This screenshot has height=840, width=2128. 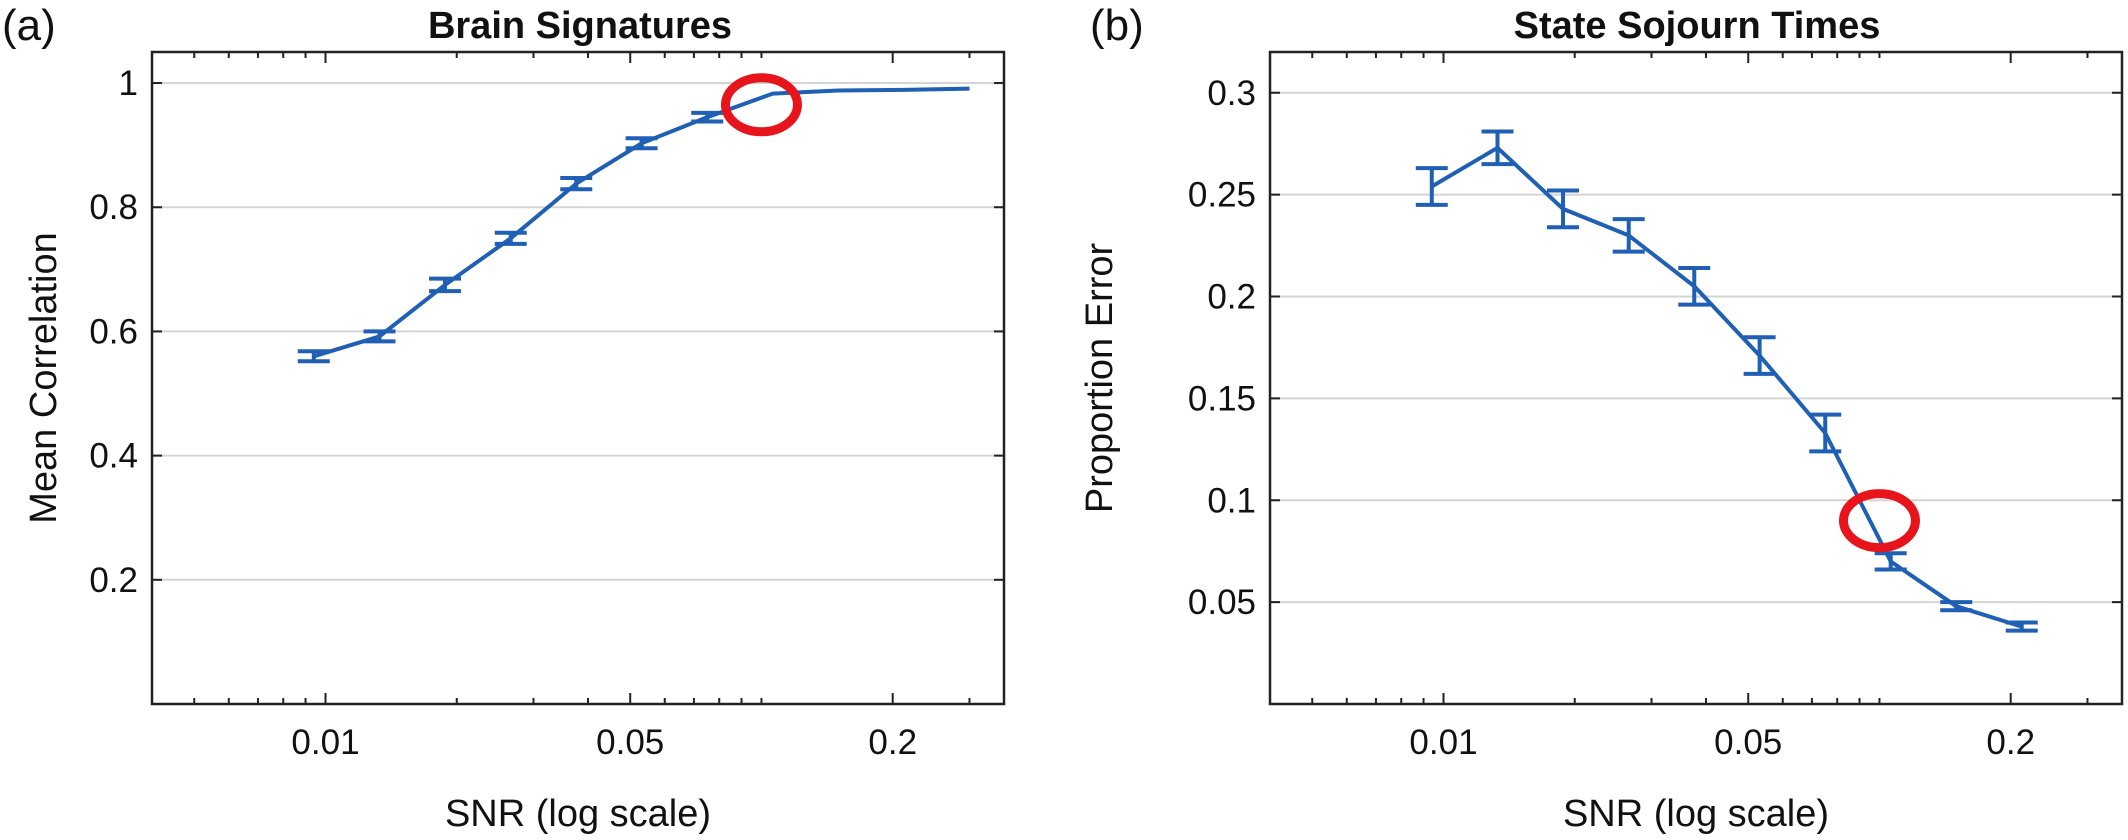 What do you see at coordinates (113, 331) in the screenshot?
I see `y-tick-label: 0.6` at bounding box center [113, 331].